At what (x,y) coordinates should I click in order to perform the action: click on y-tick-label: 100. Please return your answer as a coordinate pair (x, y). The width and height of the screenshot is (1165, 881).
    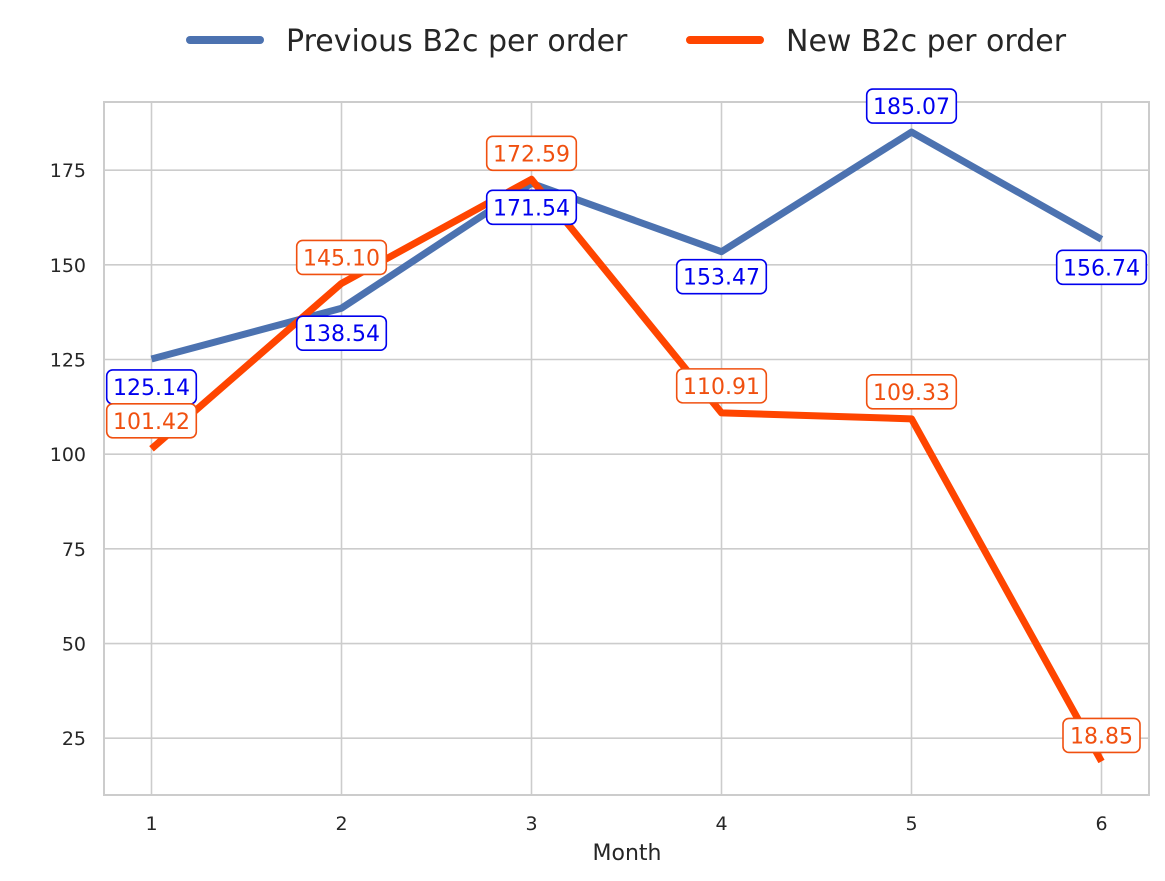
    Looking at the image, I should click on (68, 455).